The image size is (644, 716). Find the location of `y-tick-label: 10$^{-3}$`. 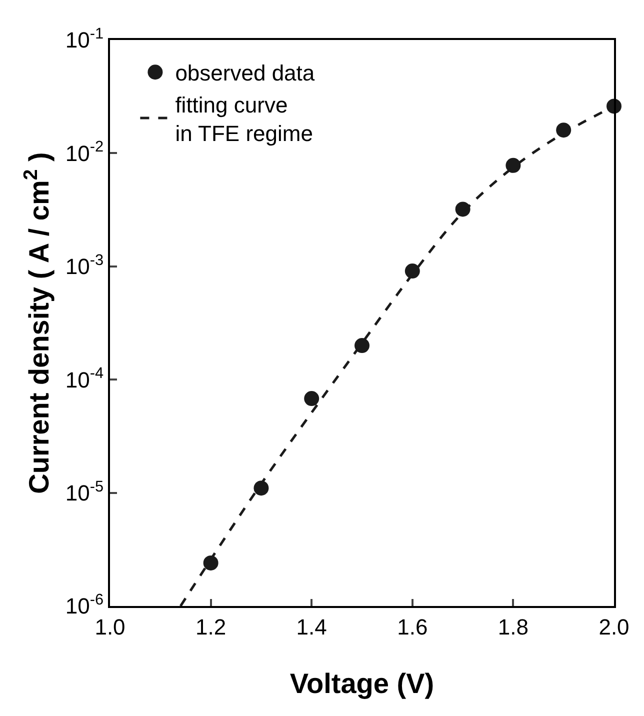

y-tick-label: 10$^{-3}$ is located at coordinates (84, 266).